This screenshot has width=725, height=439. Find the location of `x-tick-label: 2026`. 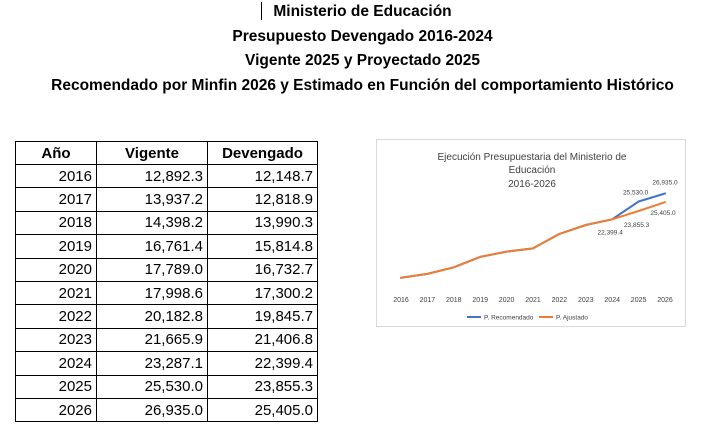

x-tick-label: 2026 is located at coordinates (665, 300).